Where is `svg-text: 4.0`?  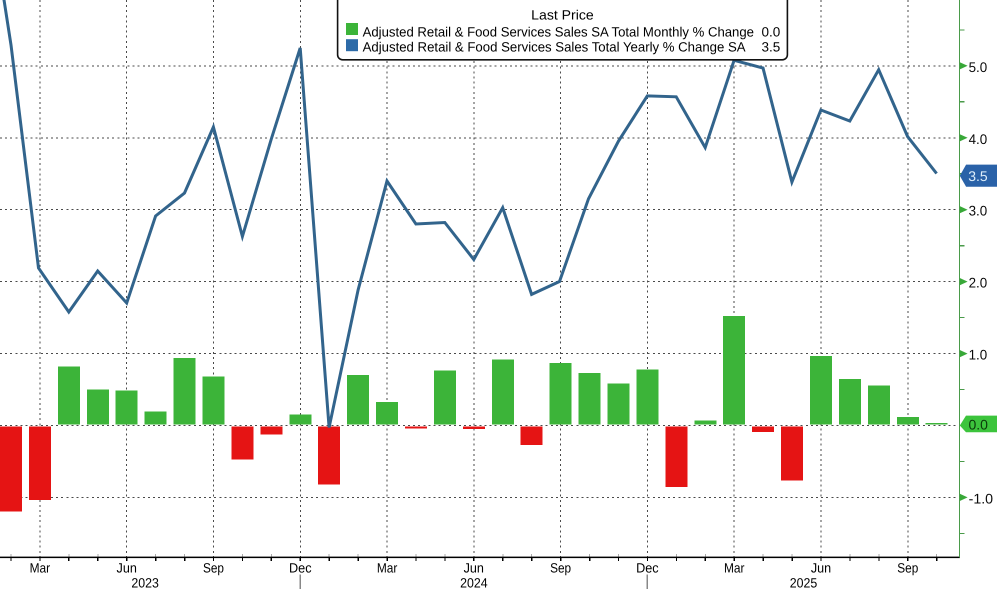
svg-text: 4.0 is located at coordinates (978, 139).